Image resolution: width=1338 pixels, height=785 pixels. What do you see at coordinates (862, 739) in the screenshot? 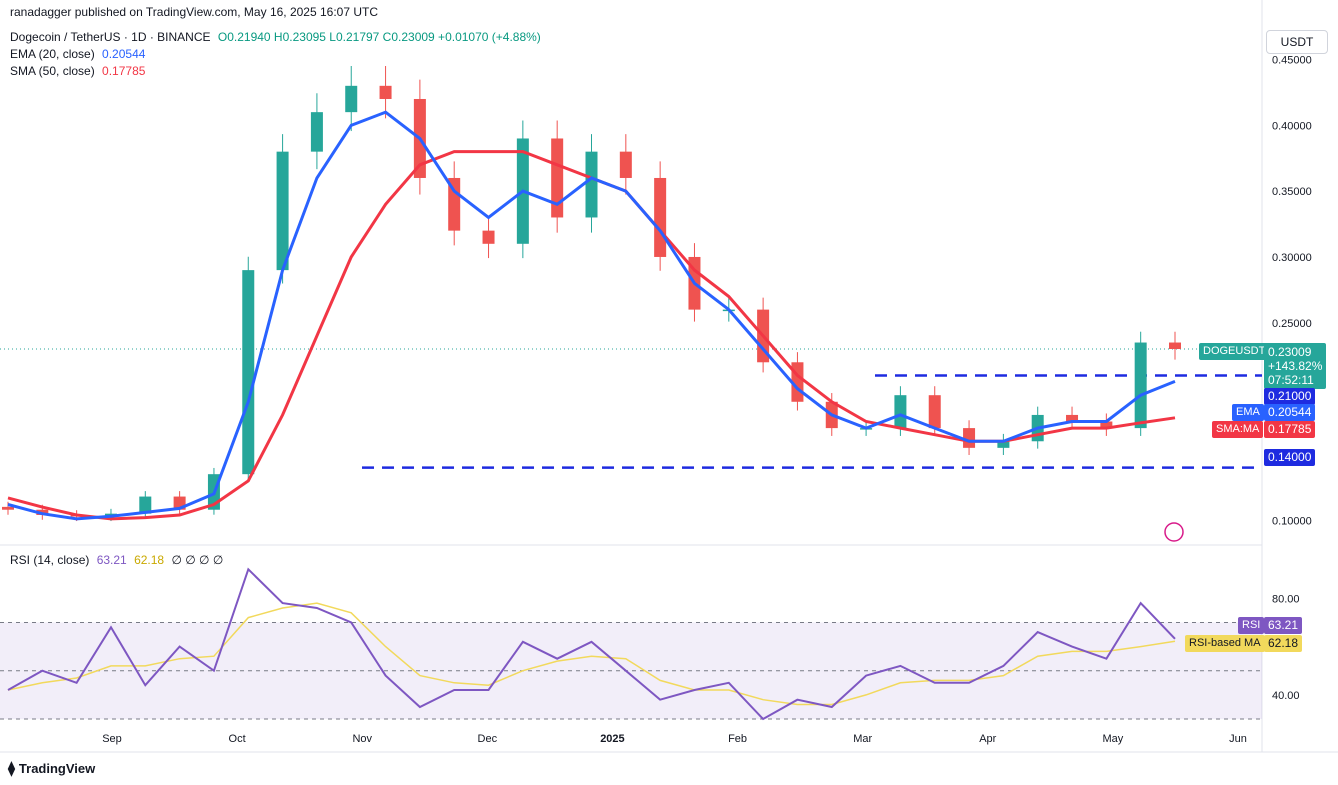
I see `time-tick-label: Mar` at bounding box center [862, 739].